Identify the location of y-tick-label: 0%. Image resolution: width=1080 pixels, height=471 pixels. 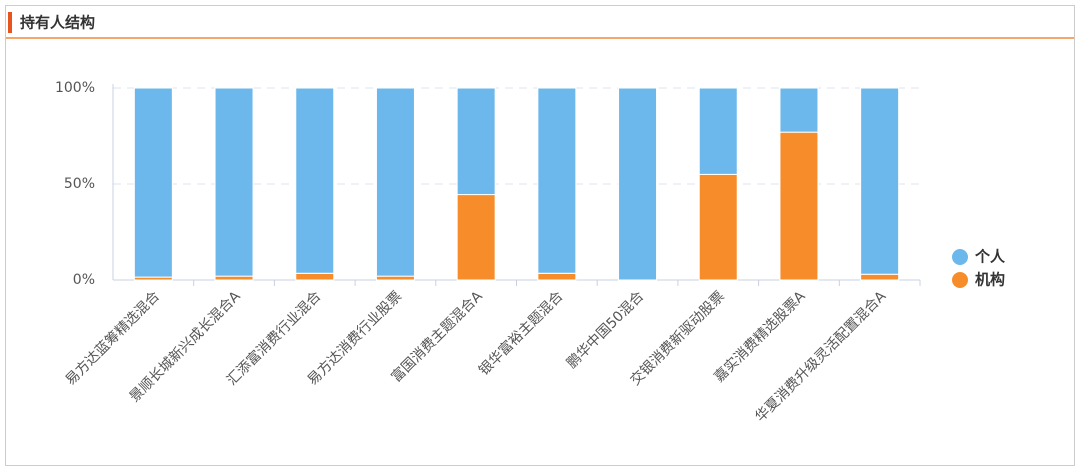
(84, 280).